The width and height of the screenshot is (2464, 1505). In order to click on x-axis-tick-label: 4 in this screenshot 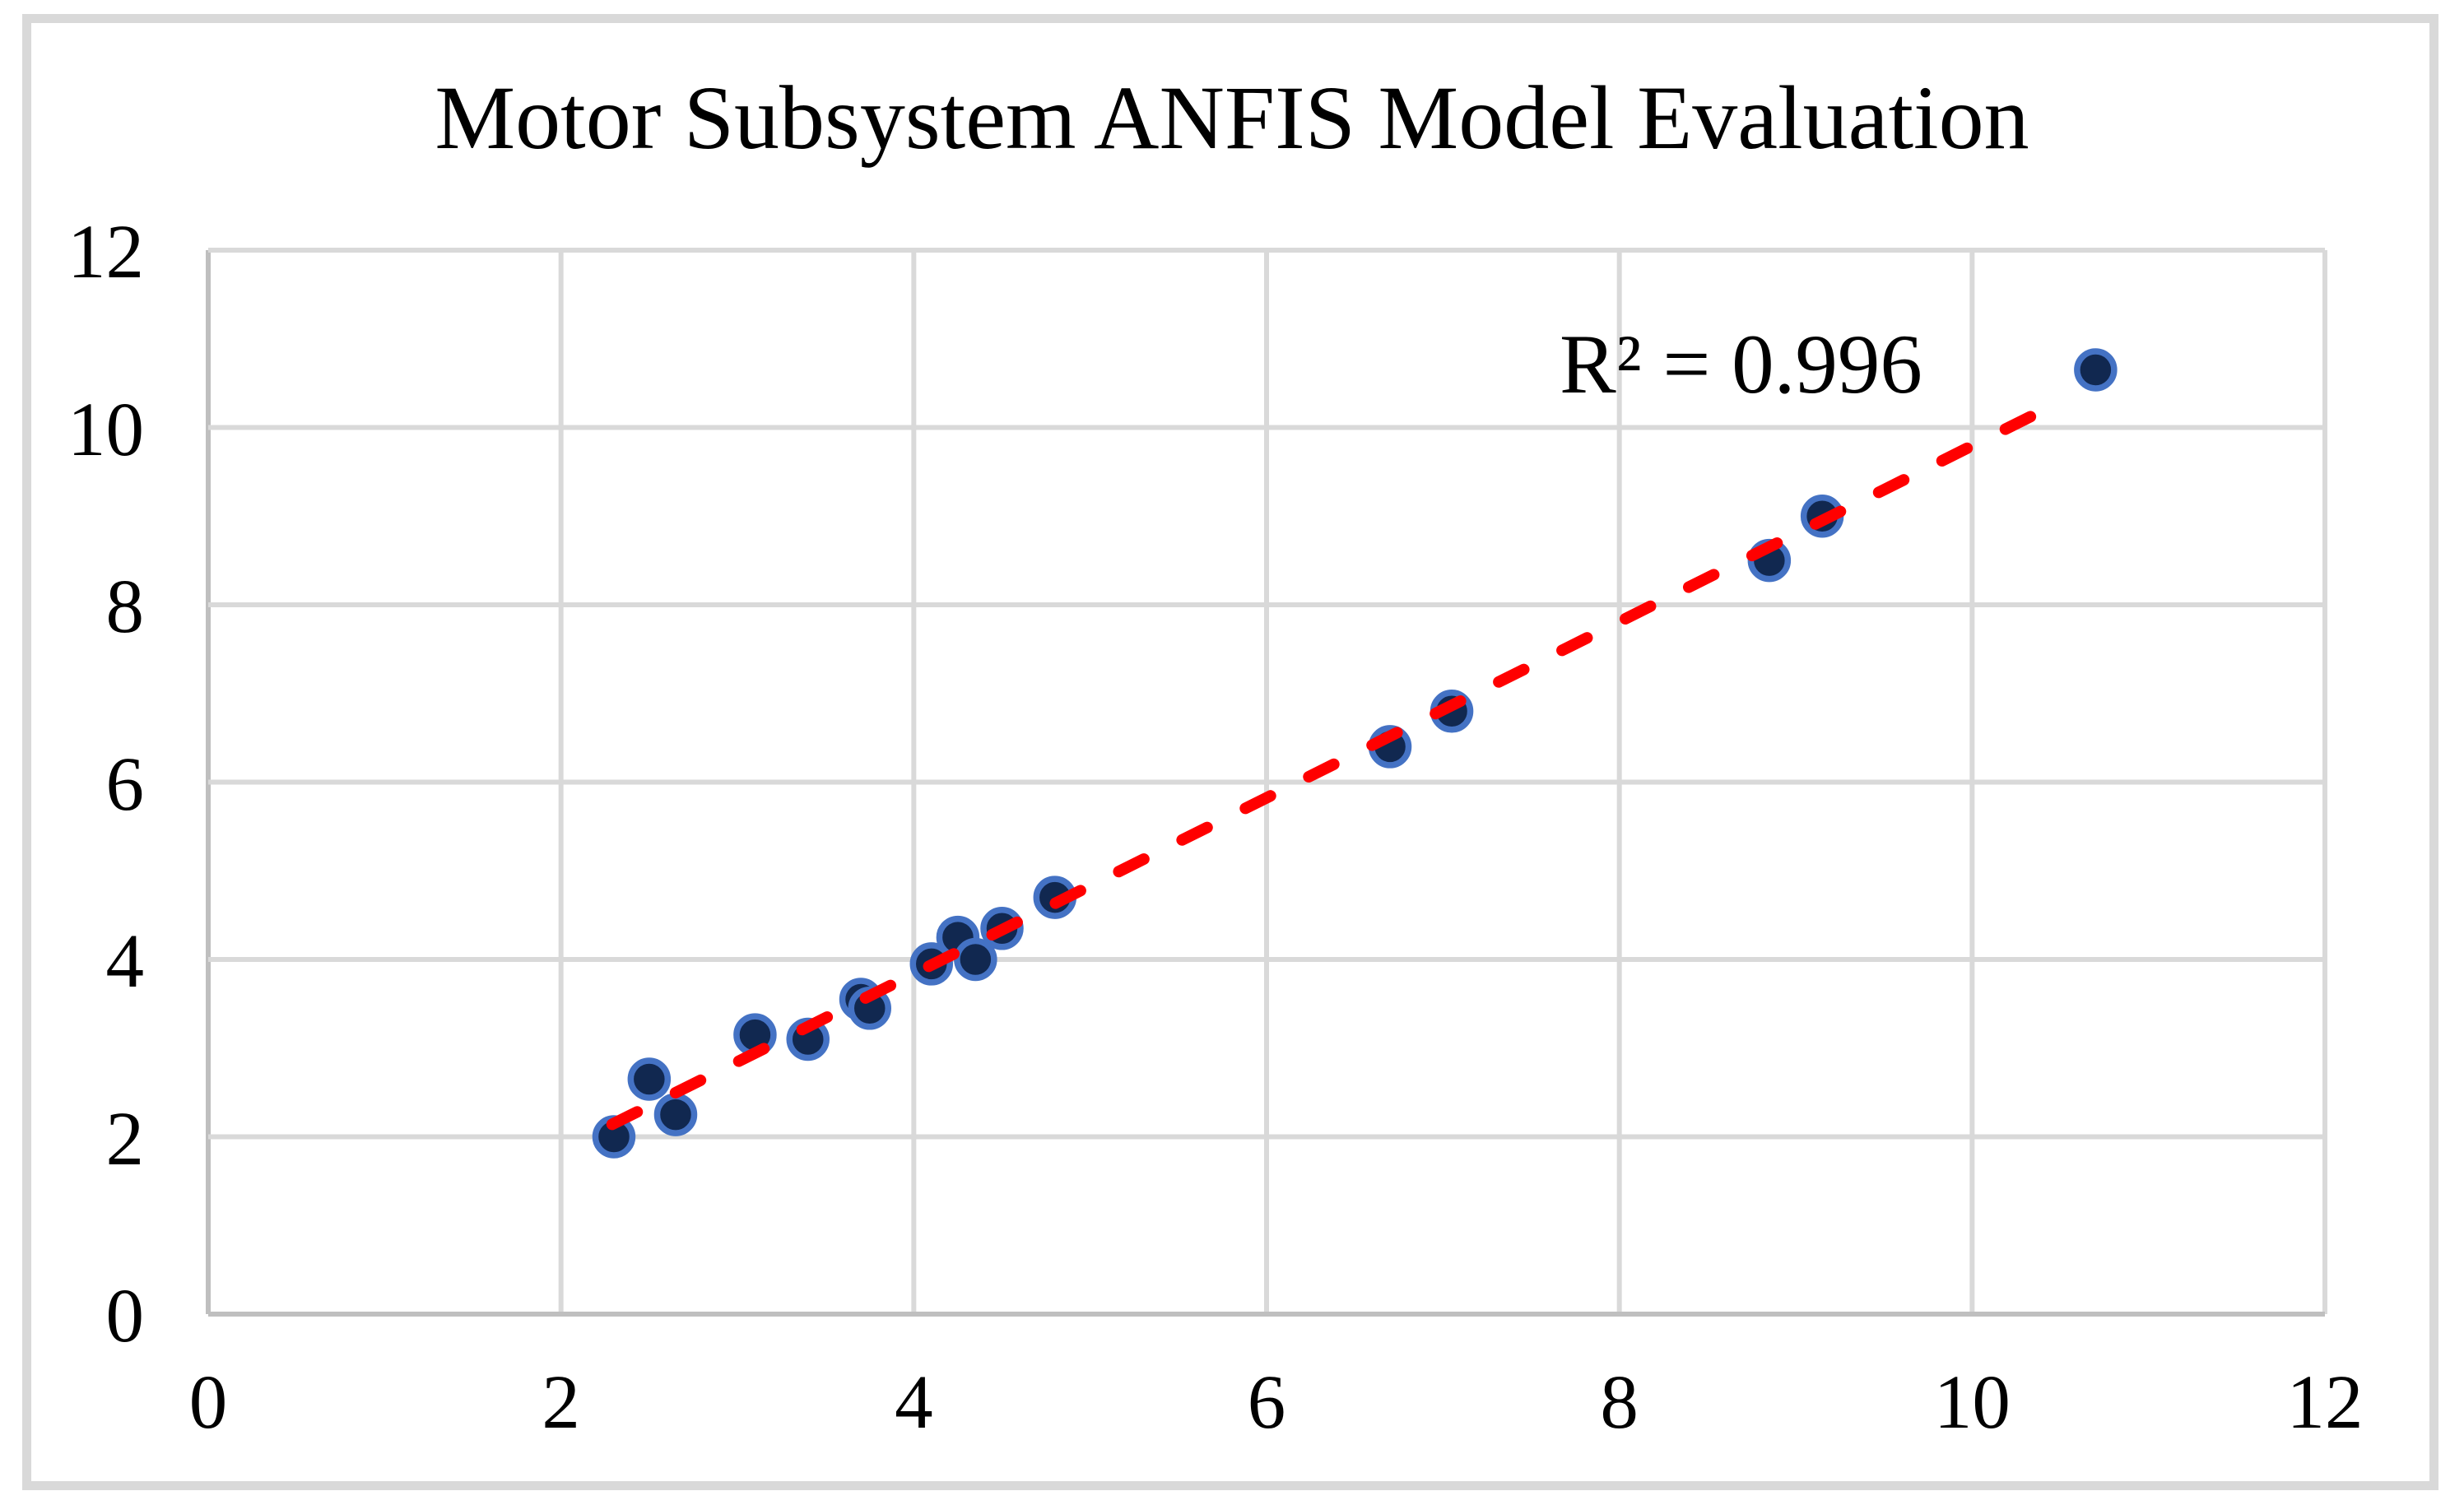, I will do `click(914, 1402)`.